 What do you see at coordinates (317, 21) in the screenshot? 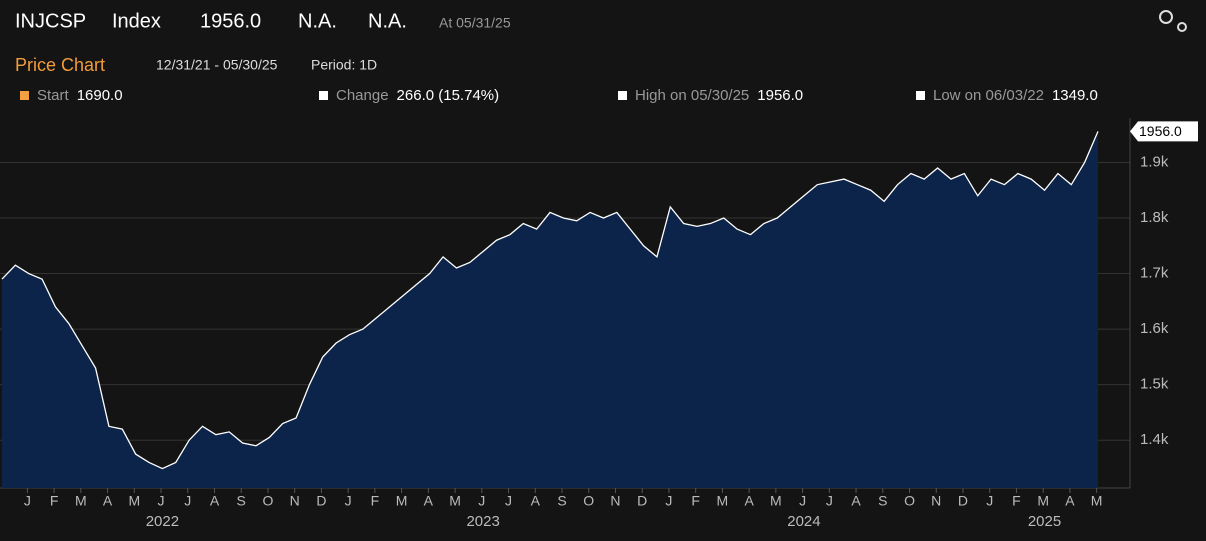
I see `change: N.A.` at bounding box center [317, 21].